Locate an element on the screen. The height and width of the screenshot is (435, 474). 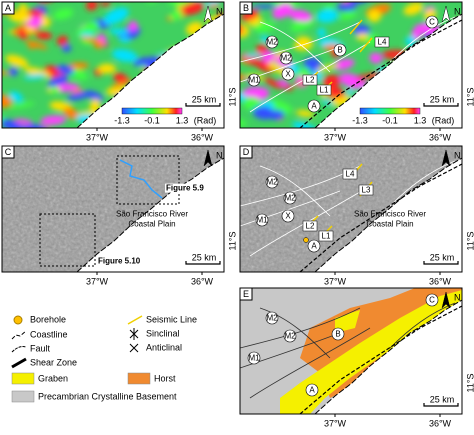
legend-label: Horst is located at coordinates (165, 378).